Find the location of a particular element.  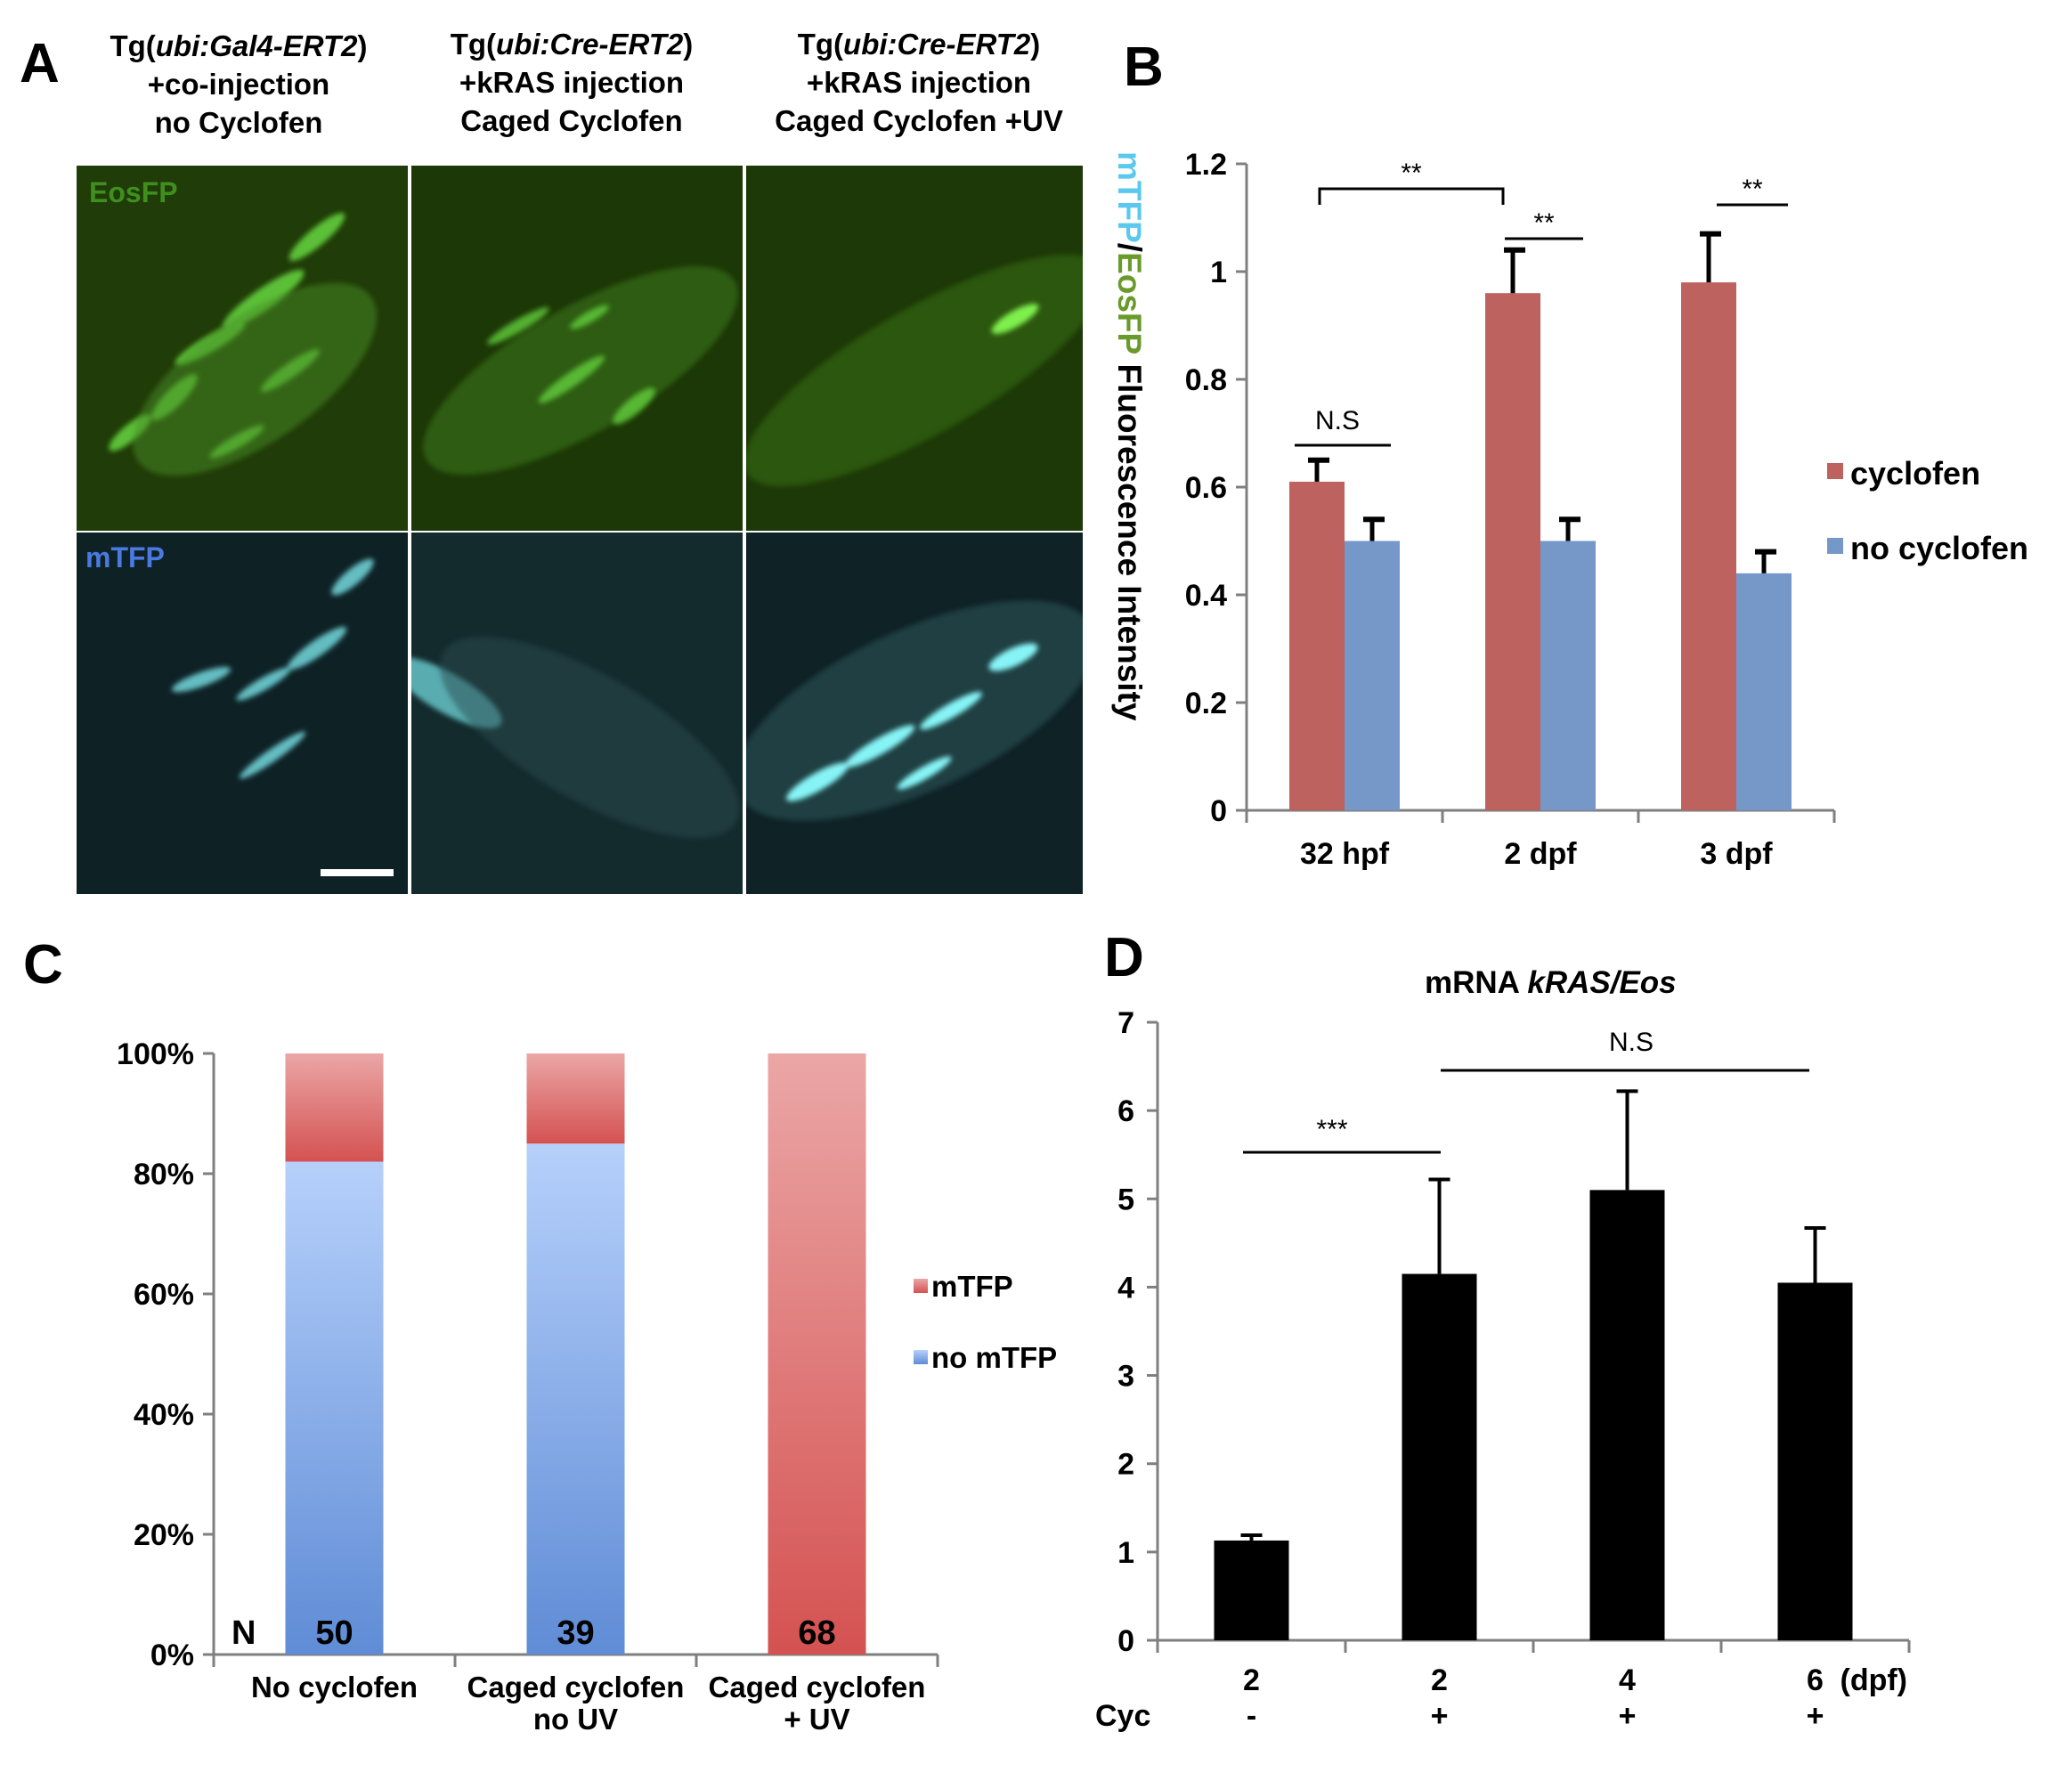

x-tick-label: 2 dpf is located at coordinates (1540, 854).